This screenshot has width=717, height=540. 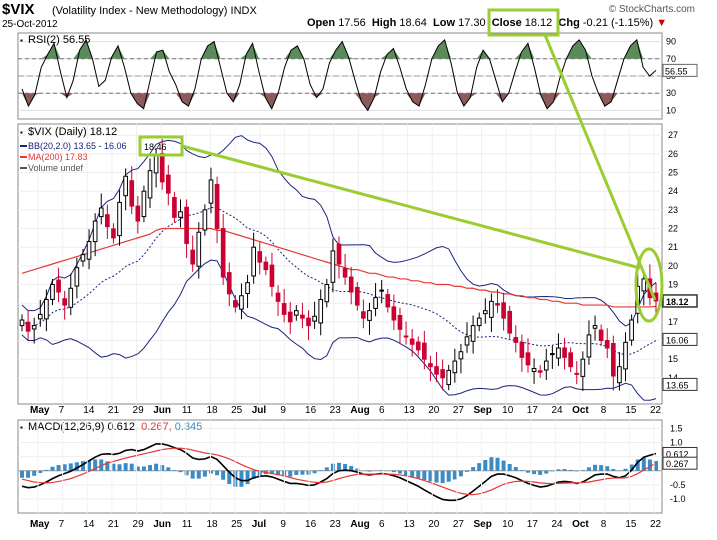 I want to click on price-x-label: Jun, so click(x=162, y=410).